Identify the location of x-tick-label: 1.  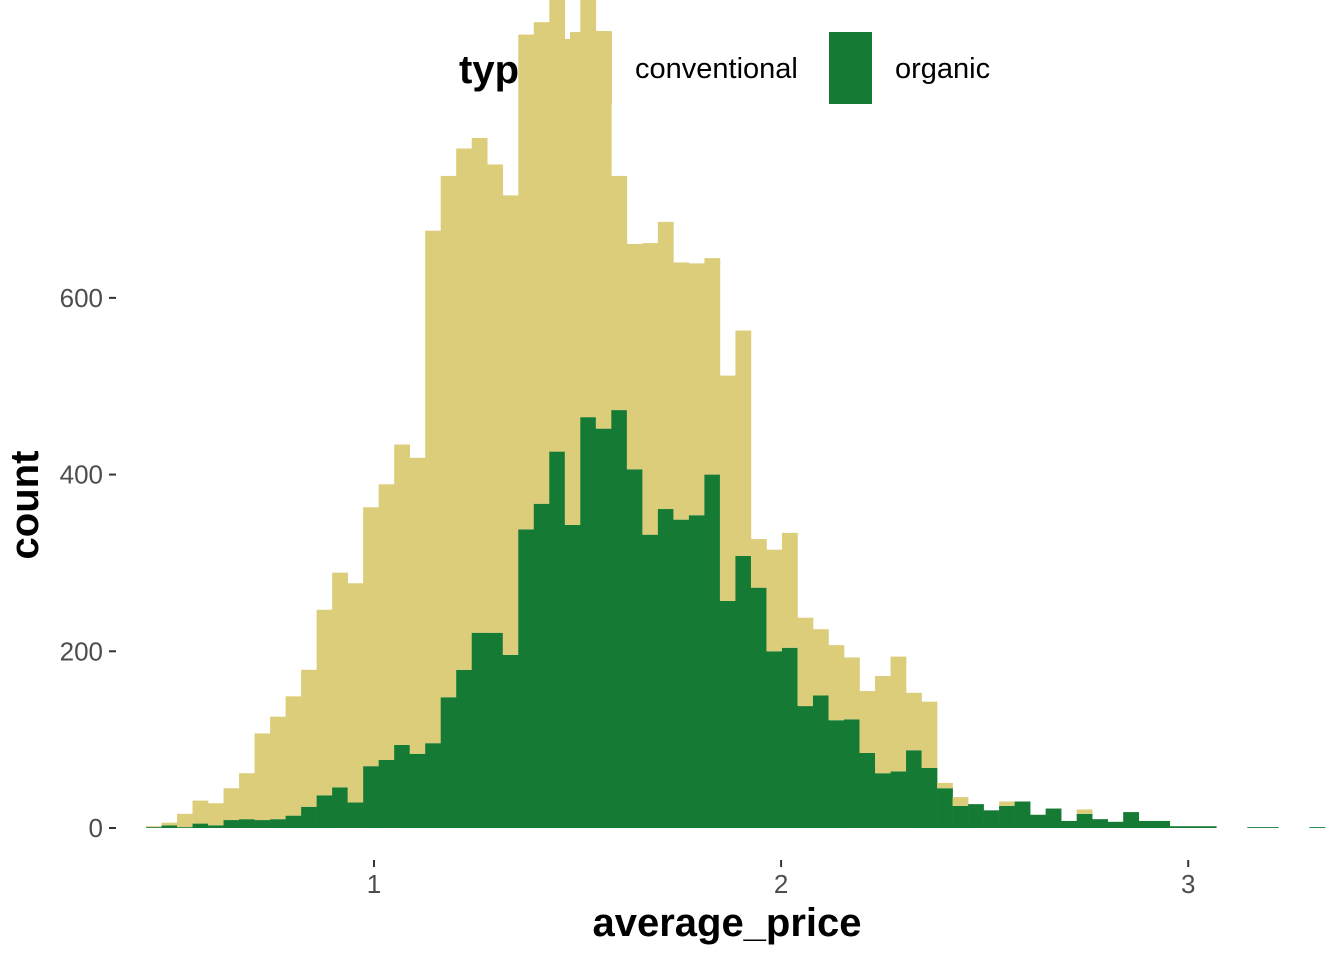
(374, 884).